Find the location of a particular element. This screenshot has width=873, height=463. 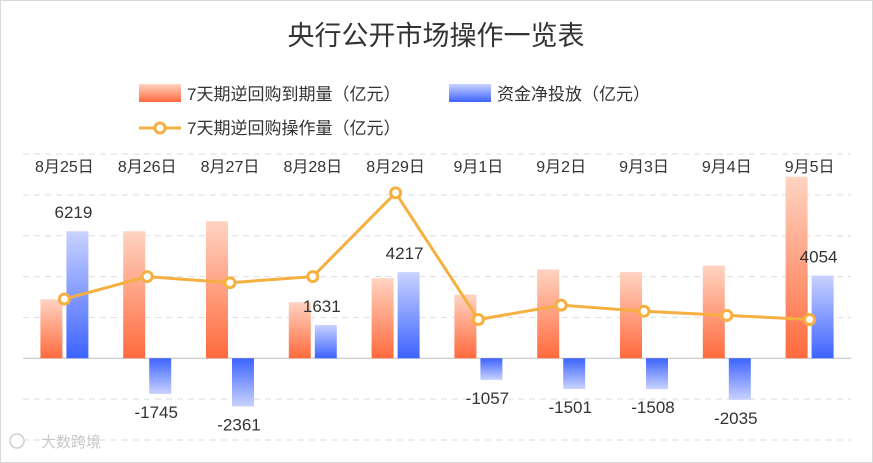

net-injection-value-label: 6219 is located at coordinates (73, 212).